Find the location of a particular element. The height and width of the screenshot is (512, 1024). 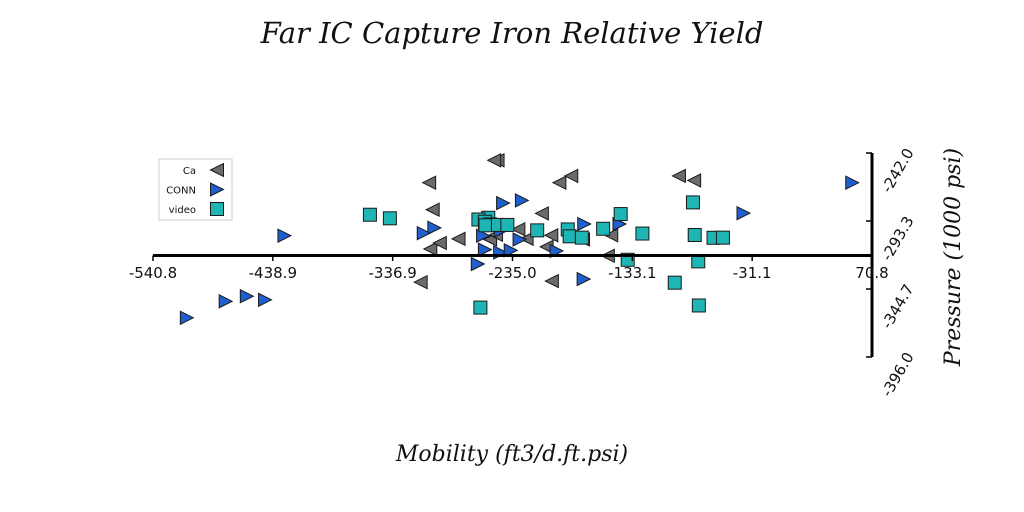

x-ticks: -540.8 -438.9 -336.9 -235.0 -133.1 -31.1 70.8 is located at coordinates (509, 268).